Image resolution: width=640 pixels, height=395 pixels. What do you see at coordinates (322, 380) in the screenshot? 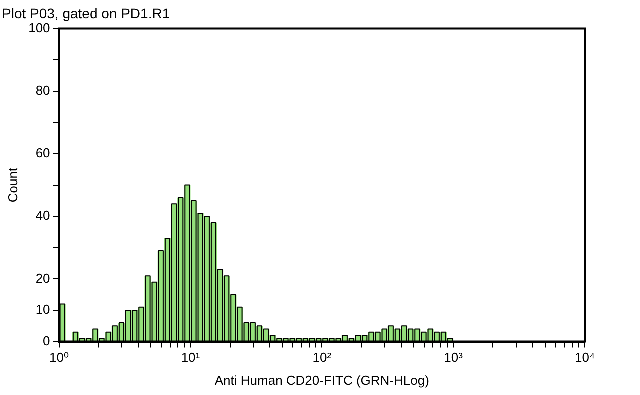
I see `x-axis-title: Anti Human CD20-FITC (GRN-HLog)` at bounding box center [322, 380].